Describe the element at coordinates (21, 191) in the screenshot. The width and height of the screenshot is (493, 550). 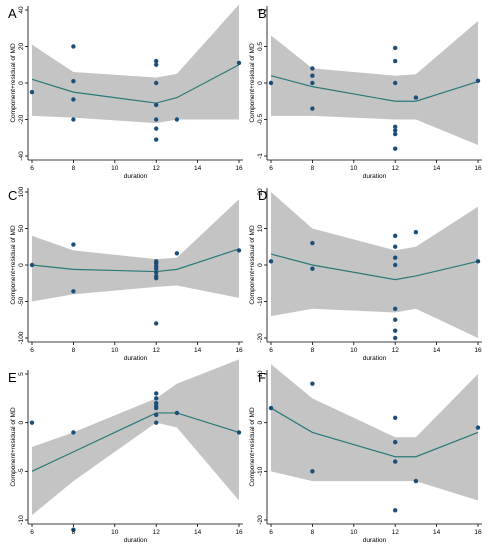
I see `y-tick-label: 100` at that location.